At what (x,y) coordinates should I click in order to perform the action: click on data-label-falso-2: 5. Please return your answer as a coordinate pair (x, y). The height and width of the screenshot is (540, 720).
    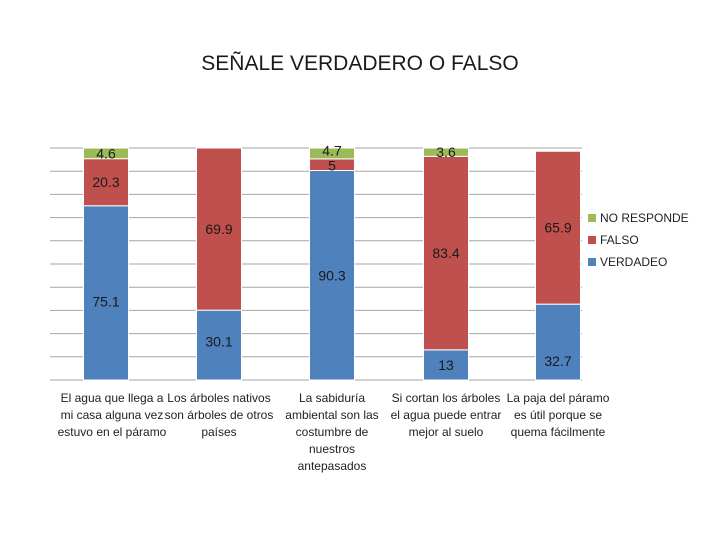
    Looking at the image, I should click on (332, 166).